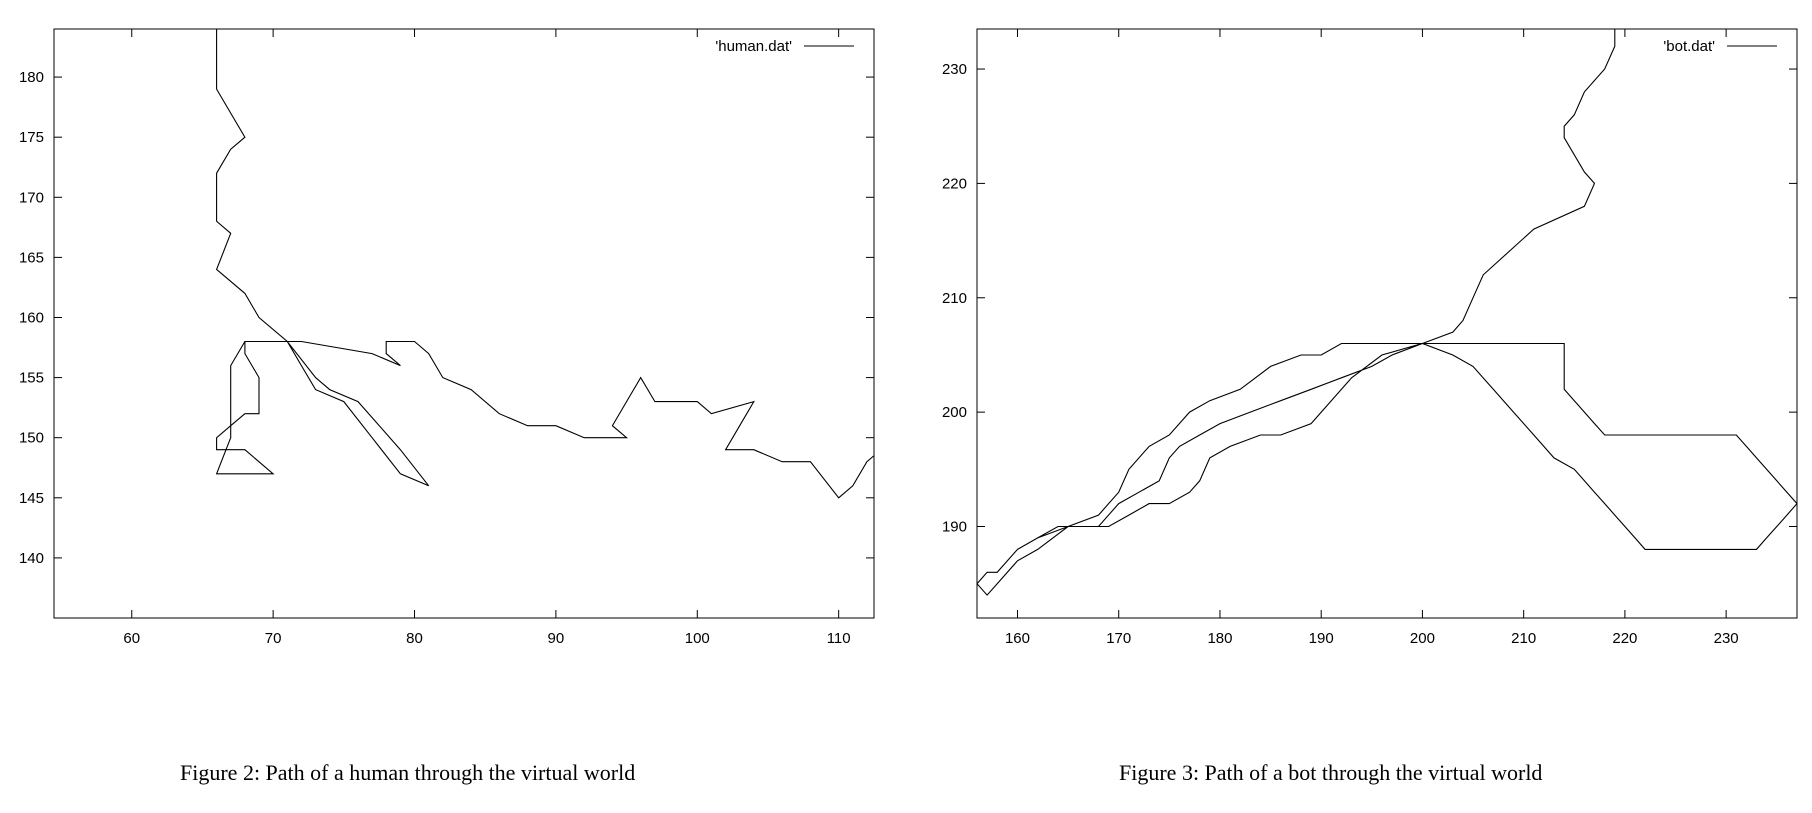 The height and width of the screenshot is (813, 1812). I want to click on y-tick-label: 150, so click(31, 438).